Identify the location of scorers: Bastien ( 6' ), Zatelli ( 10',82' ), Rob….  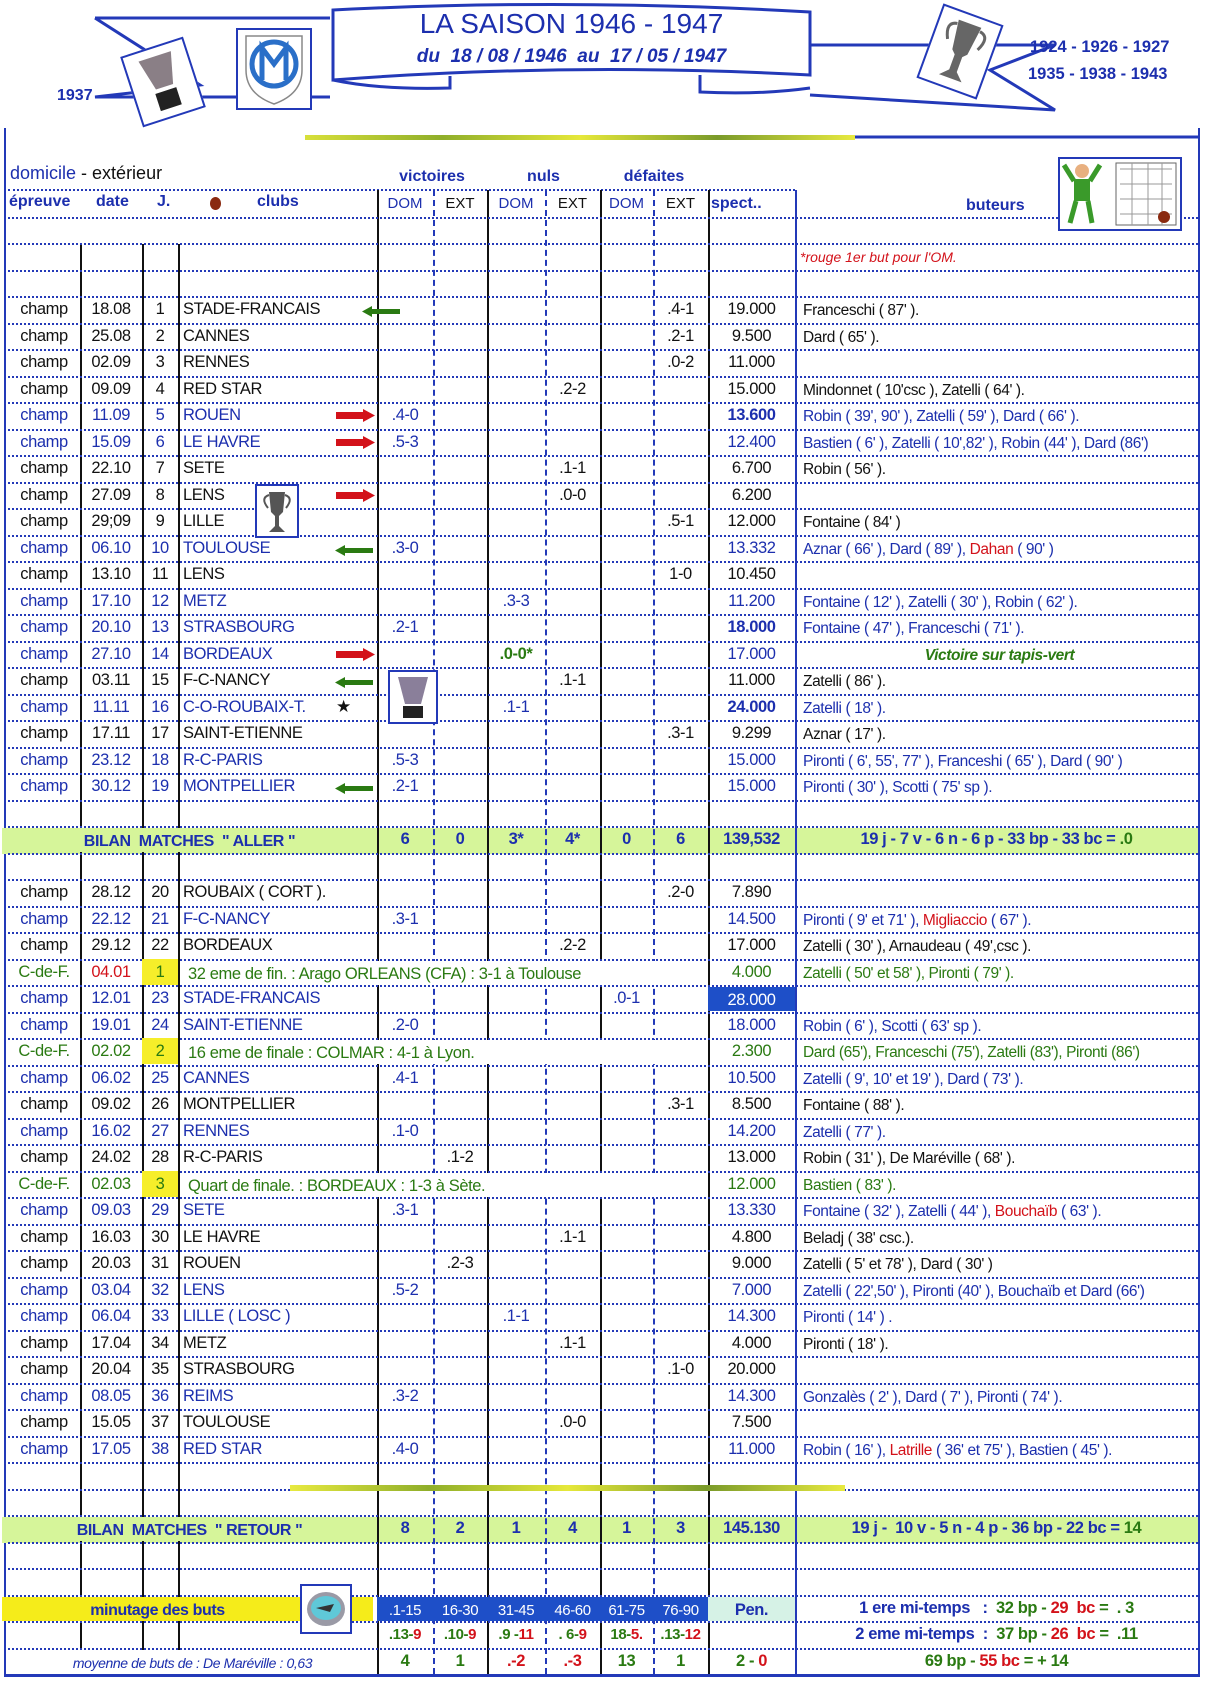
(999, 443).